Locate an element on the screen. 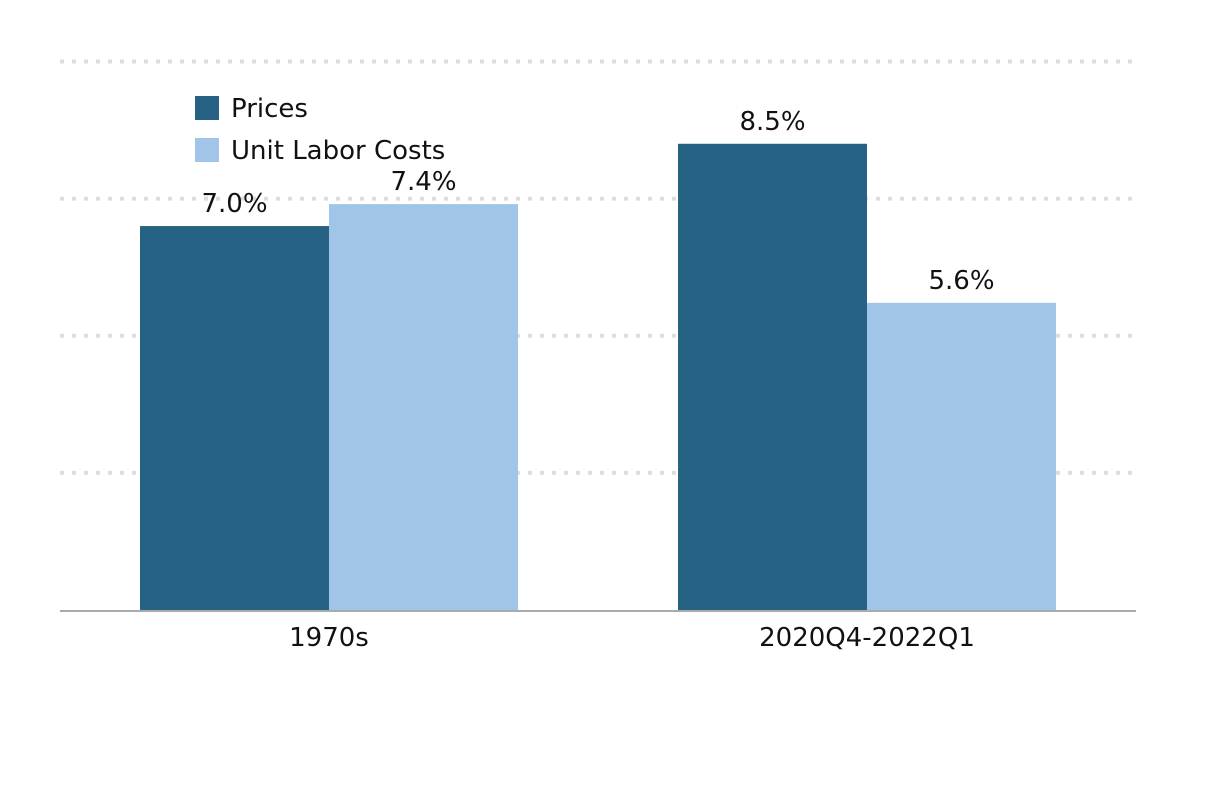 The width and height of the screenshot is (1216, 805). x-tick-labels: 1970s 2020Q4-2022Q1 is located at coordinates (632, 638).